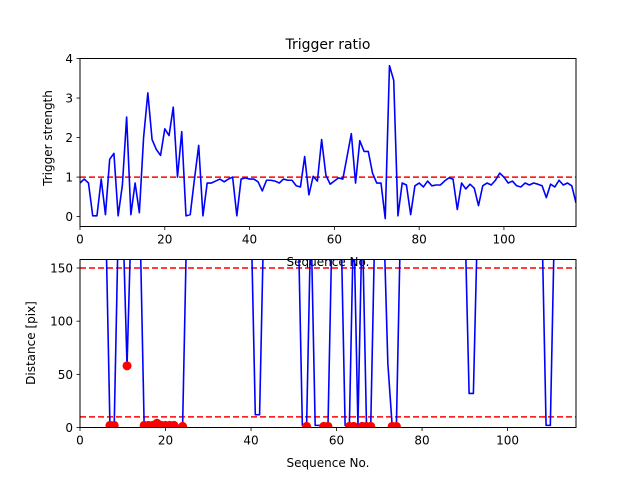 The image size is (640, 480). What do you see at coordinates (503, 240) in the screenshot?
I see `top-x-tick-label: 100` at bounding box center [503, 240].